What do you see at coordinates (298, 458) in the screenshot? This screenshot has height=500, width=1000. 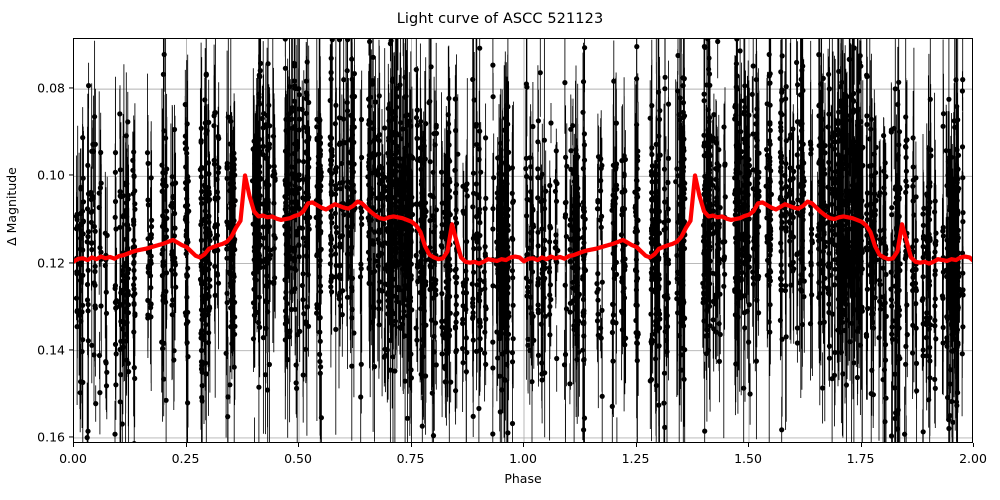 I see `x-tick-label: 0.50` at bounding box center [298, 458].